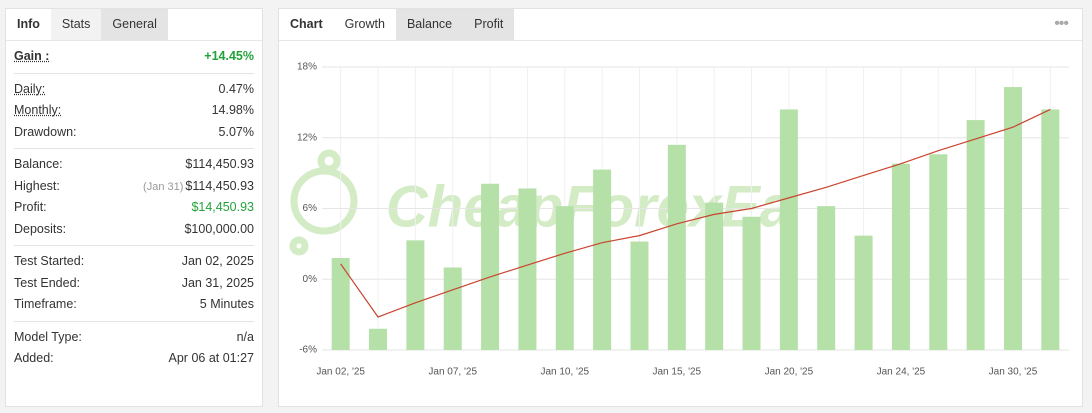 The image size is (1092, 413). I want to click on stat-row: Test Started: Jan 02, 2025, so click(134, 262).